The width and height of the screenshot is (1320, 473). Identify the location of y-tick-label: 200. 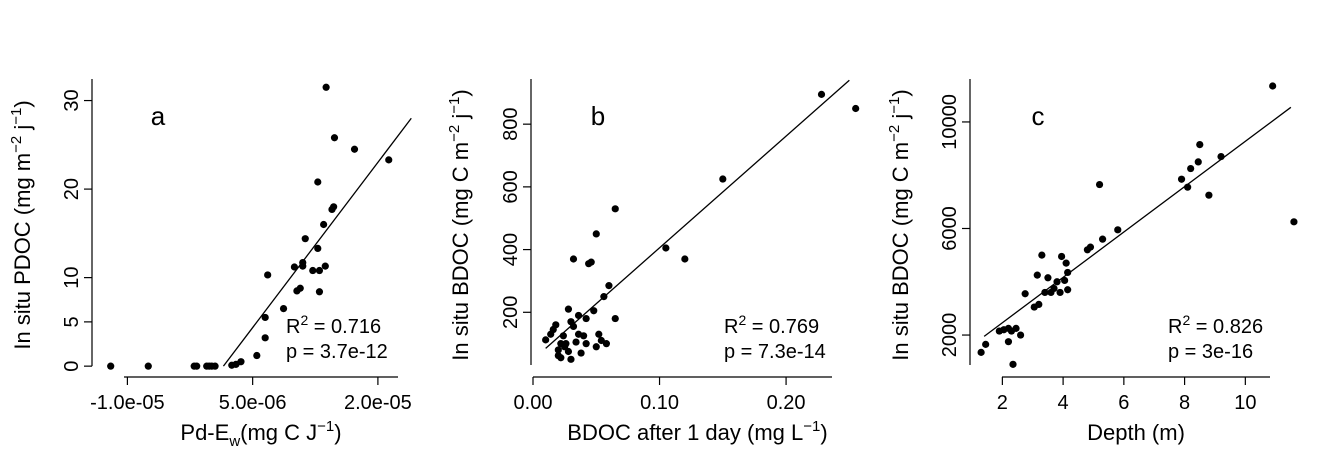
(511, 312).